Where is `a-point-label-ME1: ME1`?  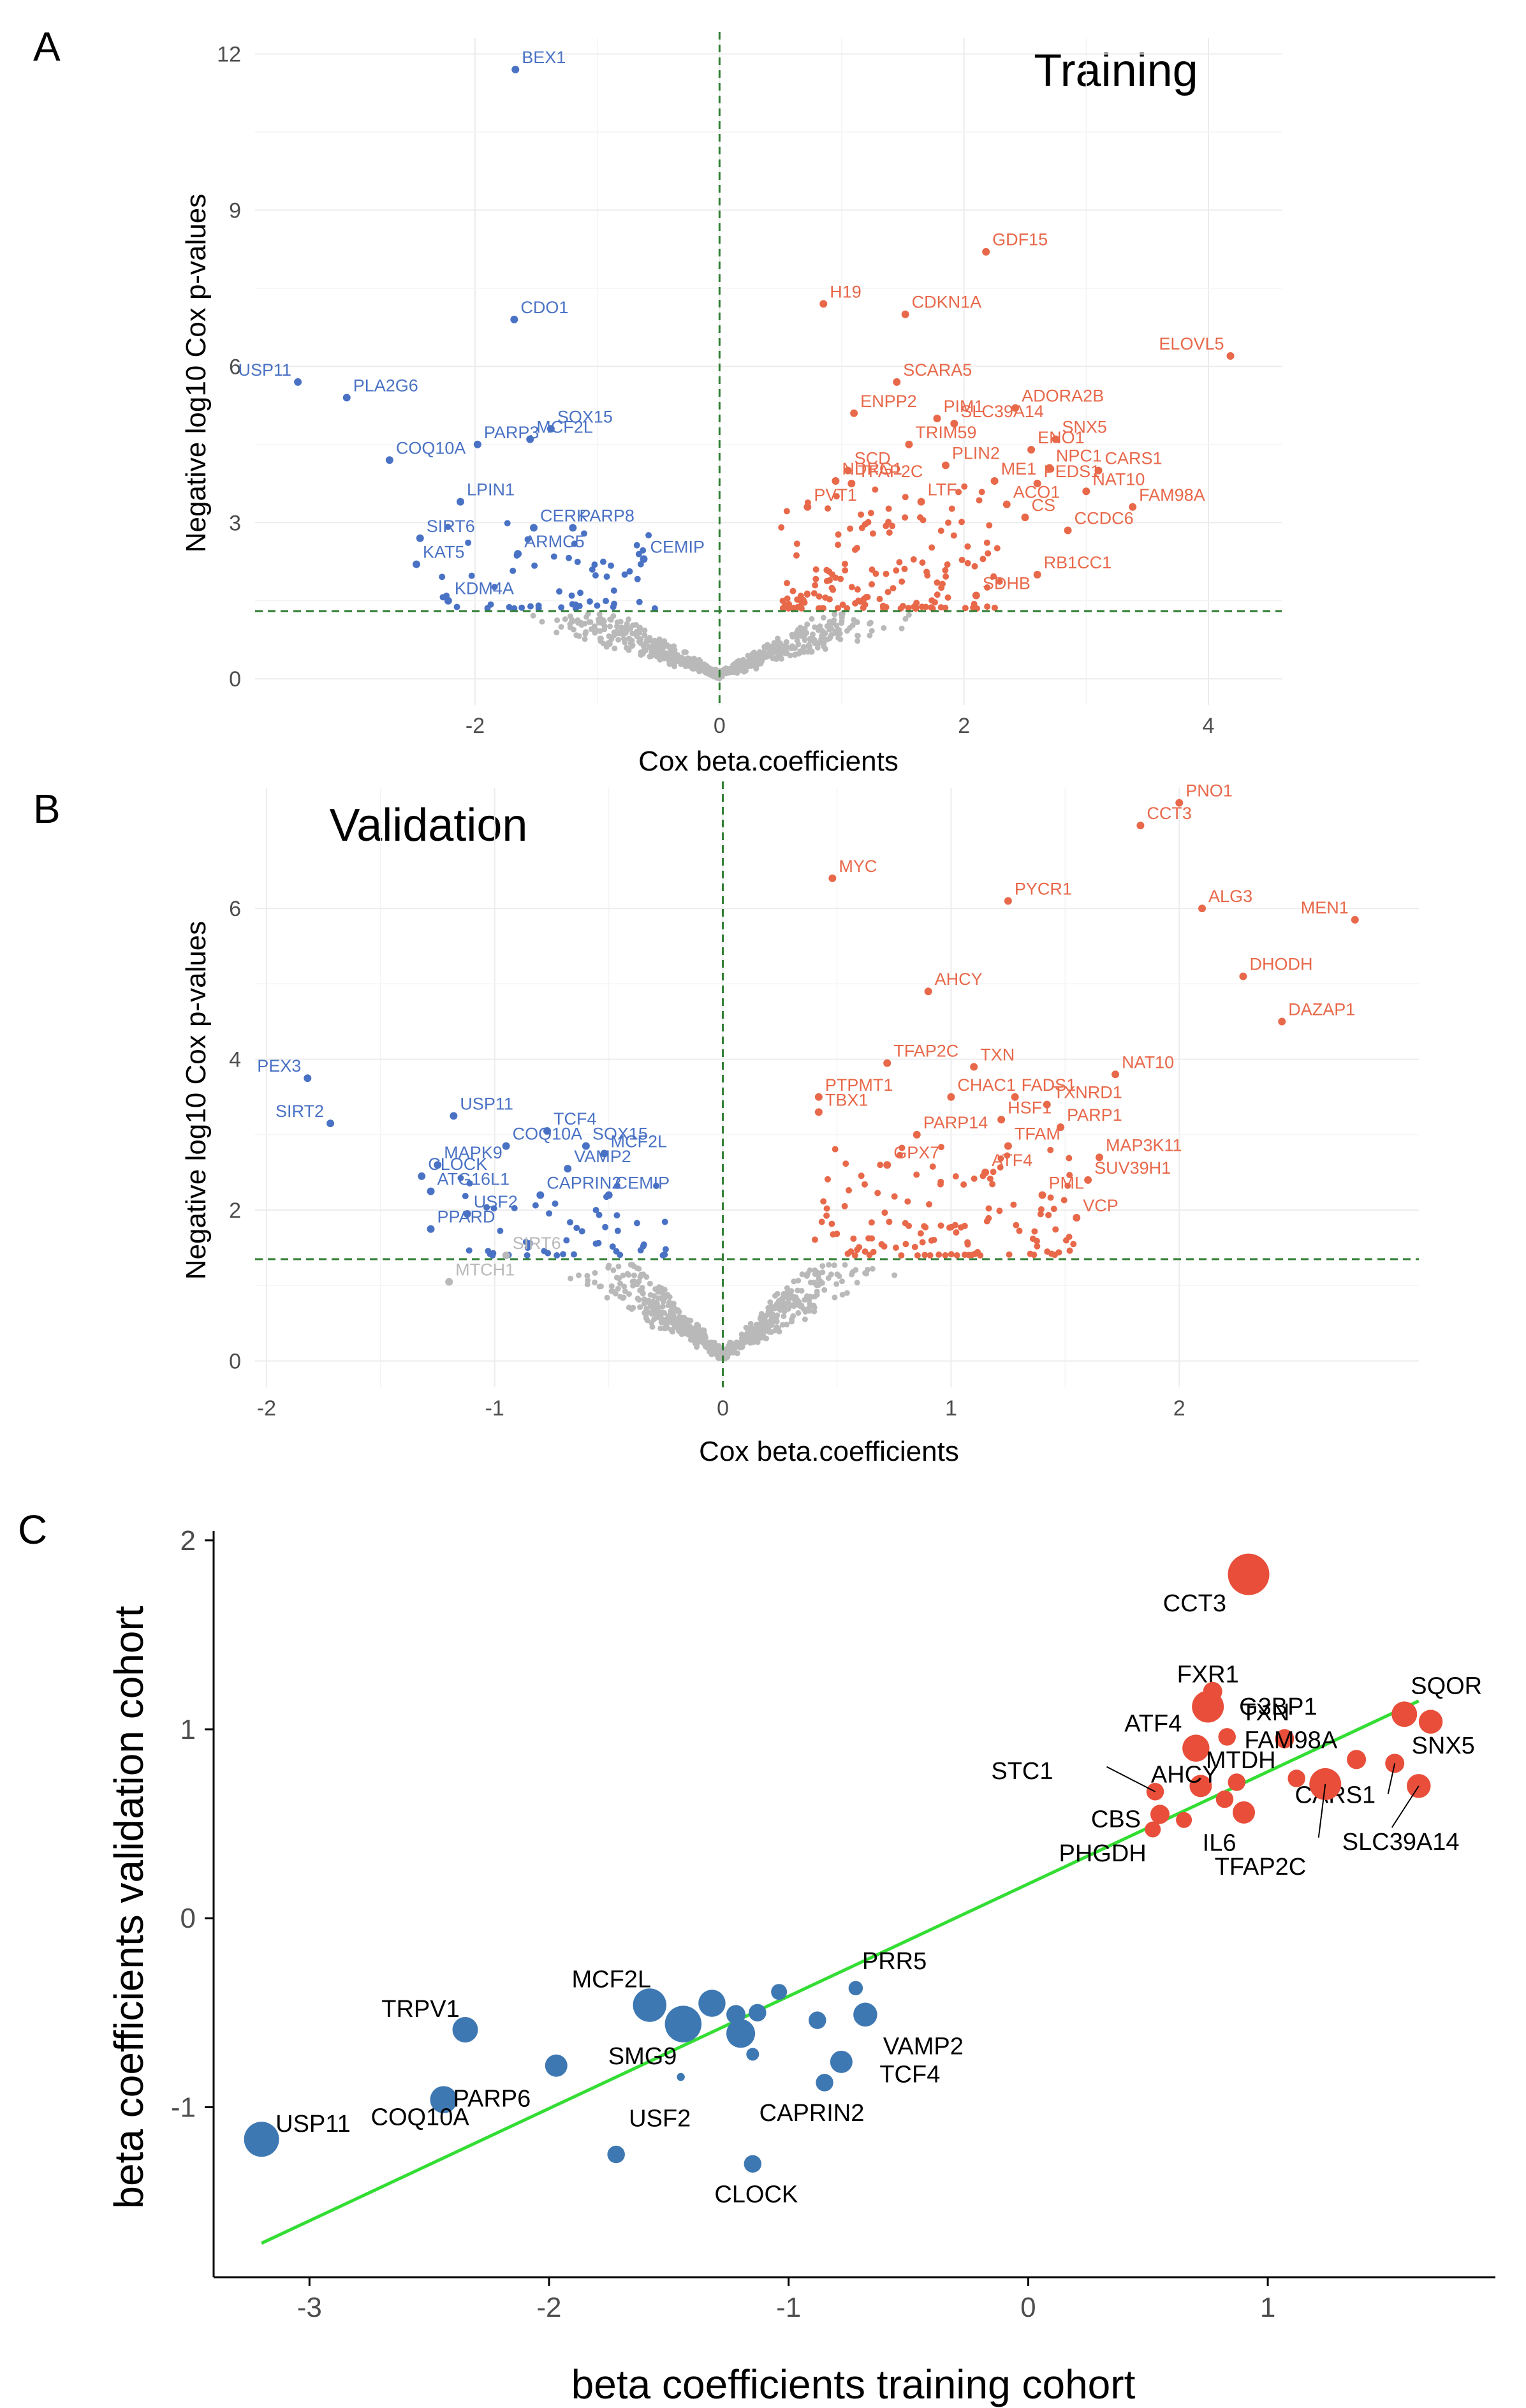
a-point-label-ME1: ME1 is located at coordinates (1019, 468).